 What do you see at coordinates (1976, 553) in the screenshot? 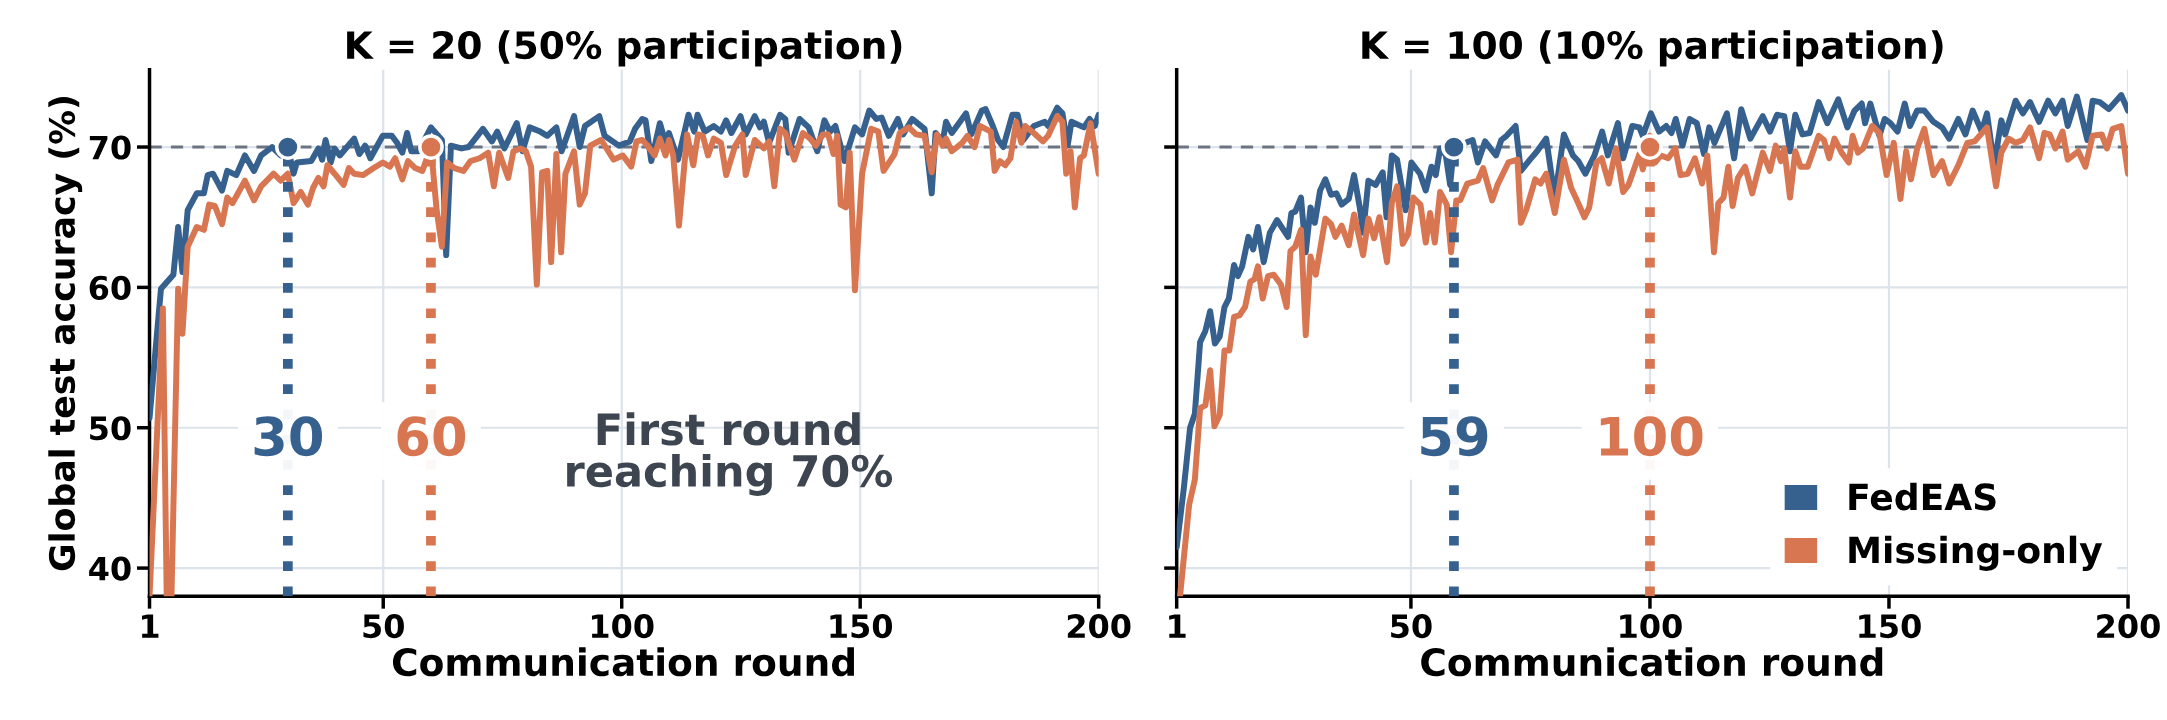
I see `legend-label: Missing-only` at bounding box center [1976, 553].